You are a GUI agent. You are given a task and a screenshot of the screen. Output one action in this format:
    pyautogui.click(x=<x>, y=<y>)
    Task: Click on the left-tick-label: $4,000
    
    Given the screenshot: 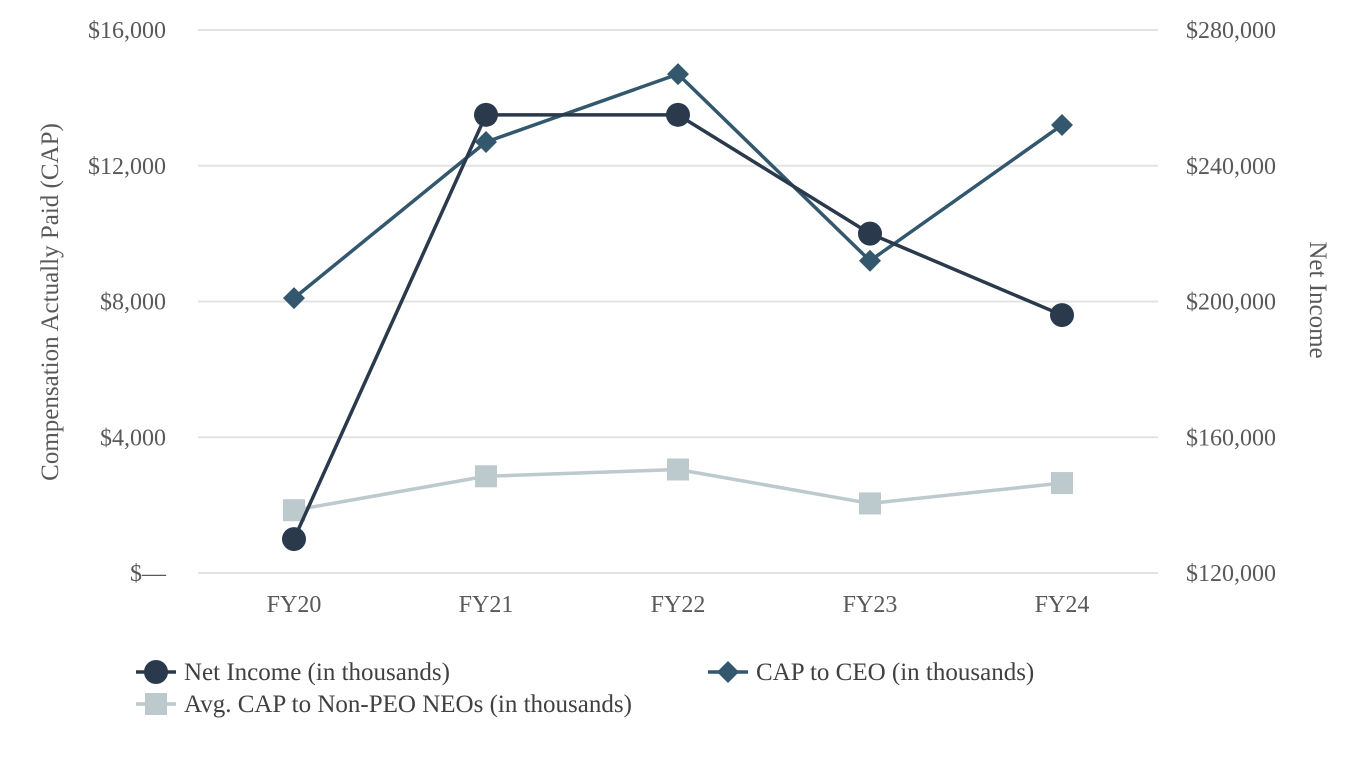 What is the action you would take?
    pyautogui.click(x=133, y=438)
    